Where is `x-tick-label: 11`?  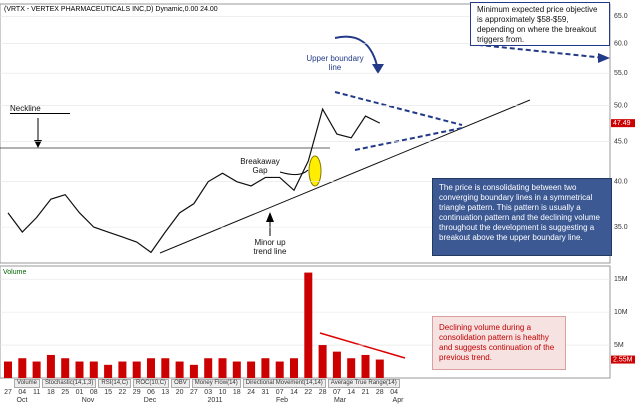
x-tick-label: 11 is located at coordinates (36, 392).